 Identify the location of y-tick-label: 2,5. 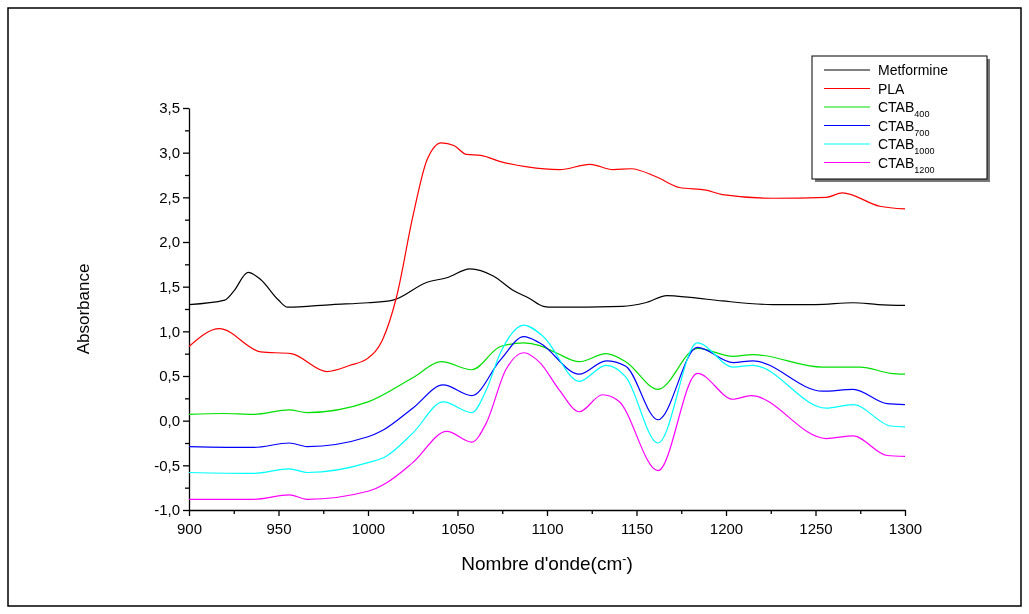
(169, 197).